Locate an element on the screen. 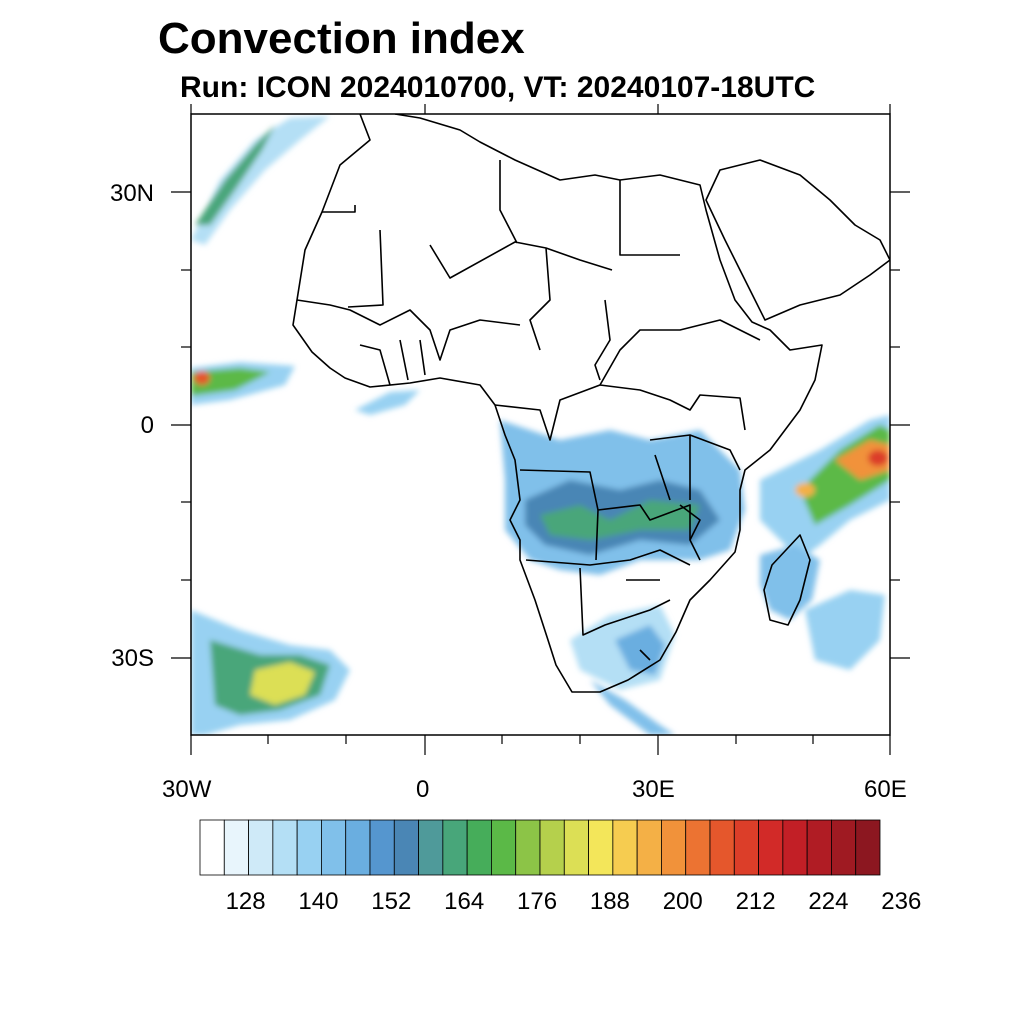 This screenshot has height=1024, width=1024. colorbar-label: 128 is located at coordinates (245, 901).